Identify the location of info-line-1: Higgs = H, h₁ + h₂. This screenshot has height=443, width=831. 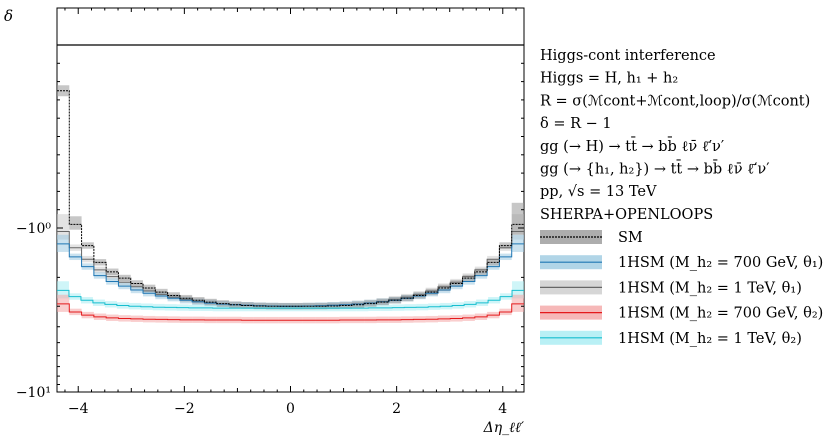
(609, 79).